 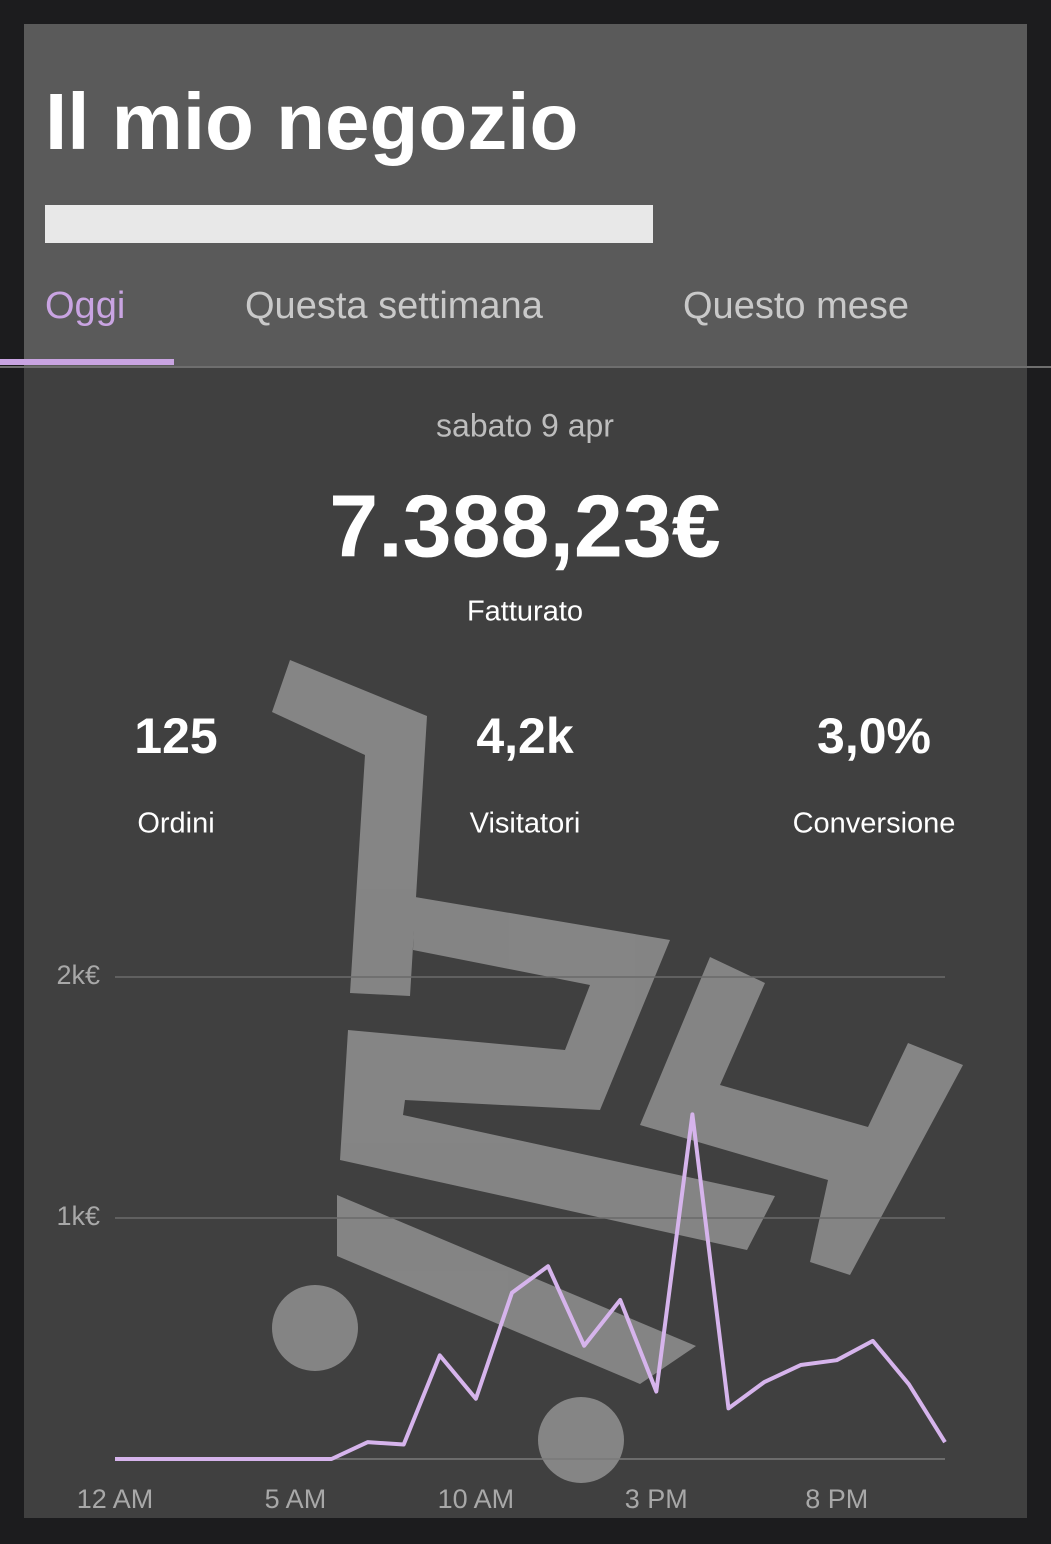 What do you see at coordinates (175, 824) in the screenshot?
I see `stat-label: Ordini` at bounding box center [175, 824].